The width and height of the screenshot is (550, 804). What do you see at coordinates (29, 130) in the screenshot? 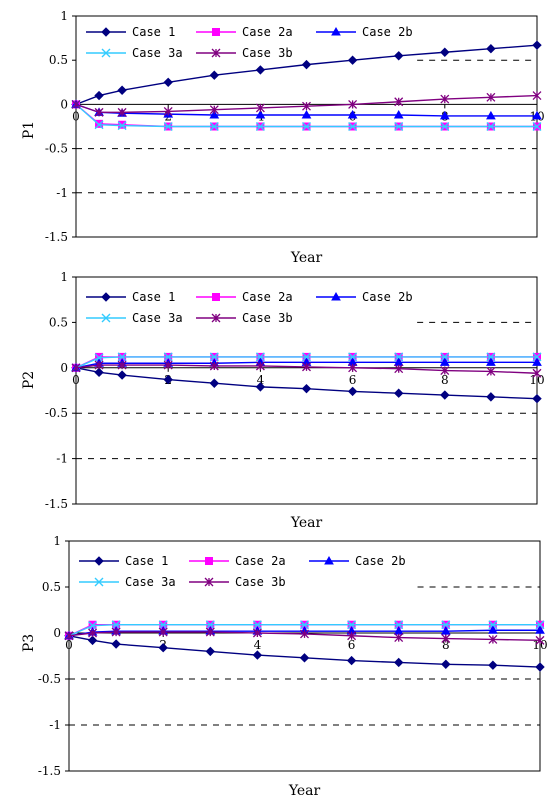
I see `y-axis-title: P1` at bounding box center [29, 130].